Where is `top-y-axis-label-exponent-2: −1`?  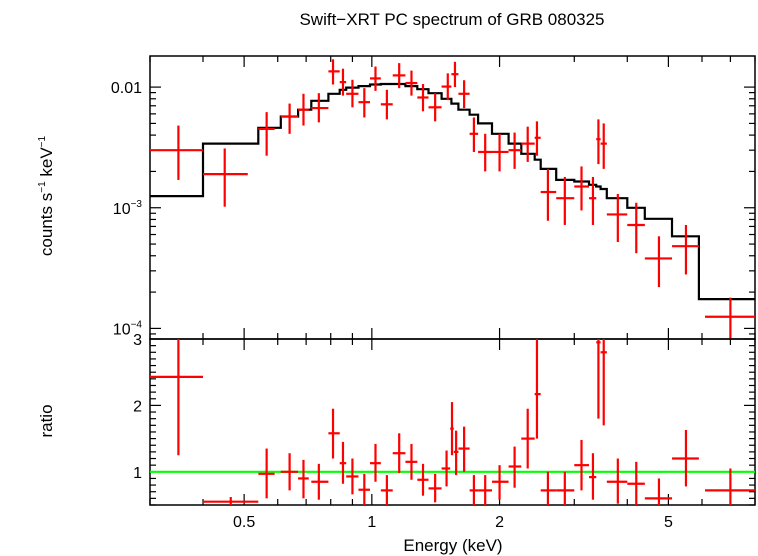 top-y-axis-label-exponent-2: −1 is located at coordinates (42, 141).